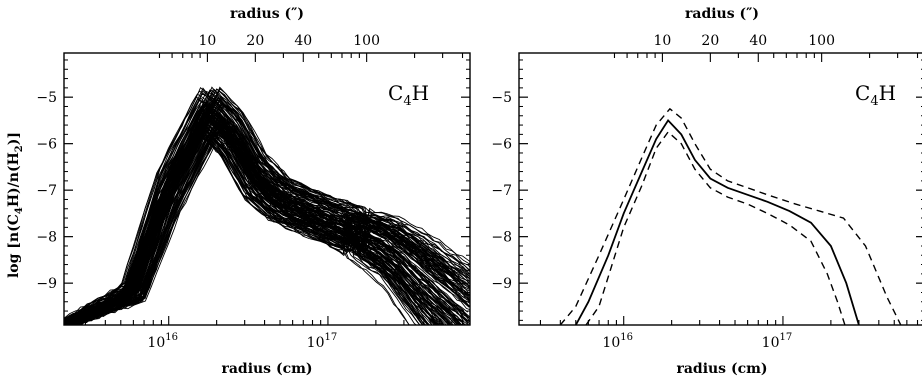  What do you see at coordinates (420, 93) in the screenshot?
I see `left-label-tail: H` at bounding box center [420, 93].